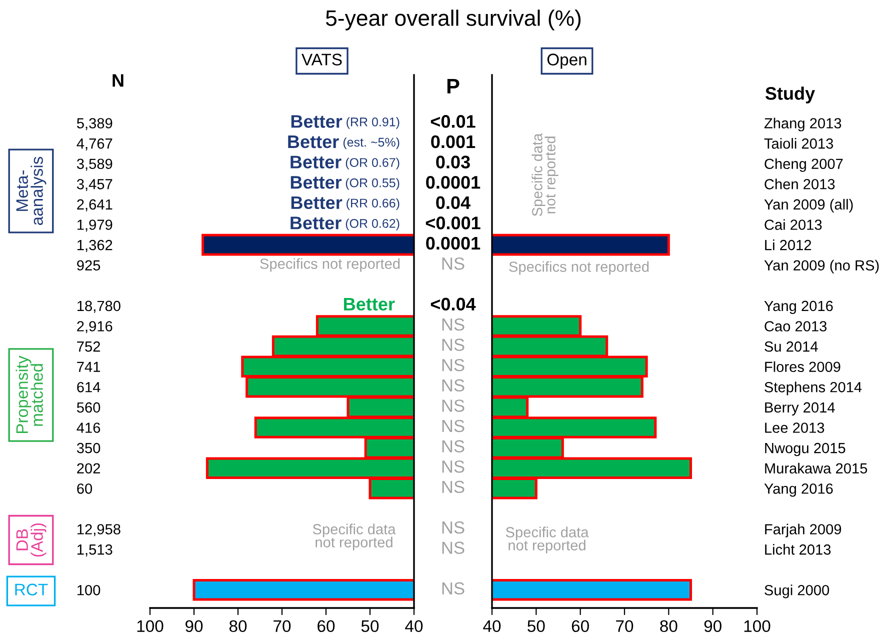 The width and height of the screenshot is (882, 641). What do you see at coordinates (94, 185) in the screenshot?
I see `y-tick-label: 3,457` at bounding box center [94, 185].